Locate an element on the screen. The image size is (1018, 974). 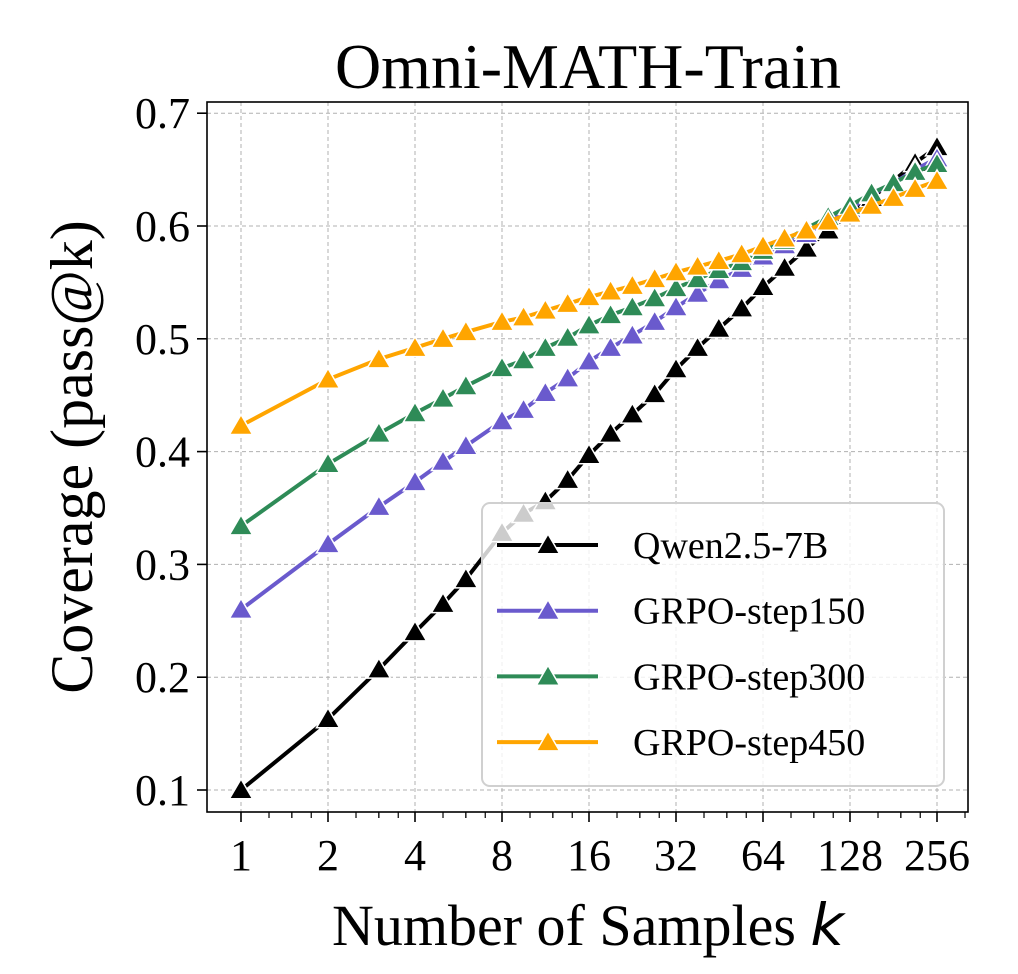
x-tick-label: 256 is located at coordinates (937, 855).